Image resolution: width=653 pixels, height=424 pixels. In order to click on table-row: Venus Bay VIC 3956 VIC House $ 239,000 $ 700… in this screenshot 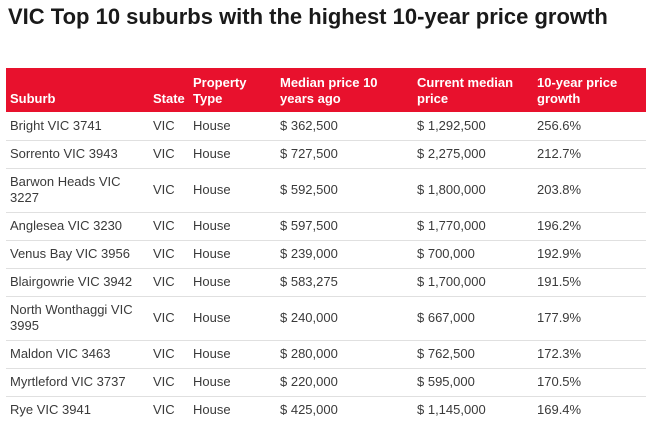, I will do `click(326, 254)`.